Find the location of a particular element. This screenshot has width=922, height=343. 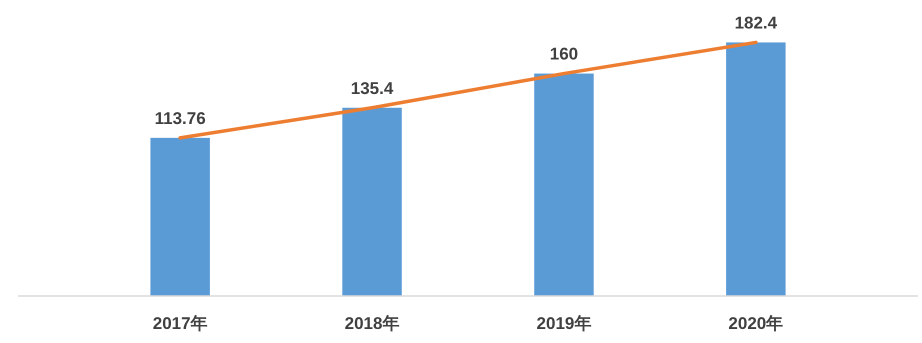

x-tick-label: 2018年 is located at coordinates (372, 323).